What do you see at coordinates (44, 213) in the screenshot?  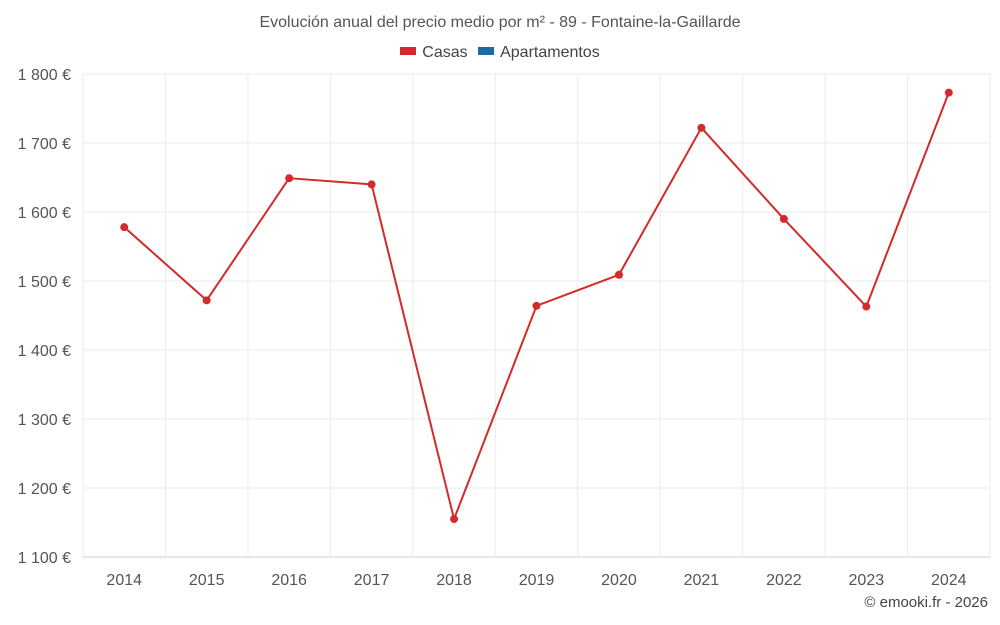 I see `y-tick-label: 1 600 €` at bounding box center [44, 213].